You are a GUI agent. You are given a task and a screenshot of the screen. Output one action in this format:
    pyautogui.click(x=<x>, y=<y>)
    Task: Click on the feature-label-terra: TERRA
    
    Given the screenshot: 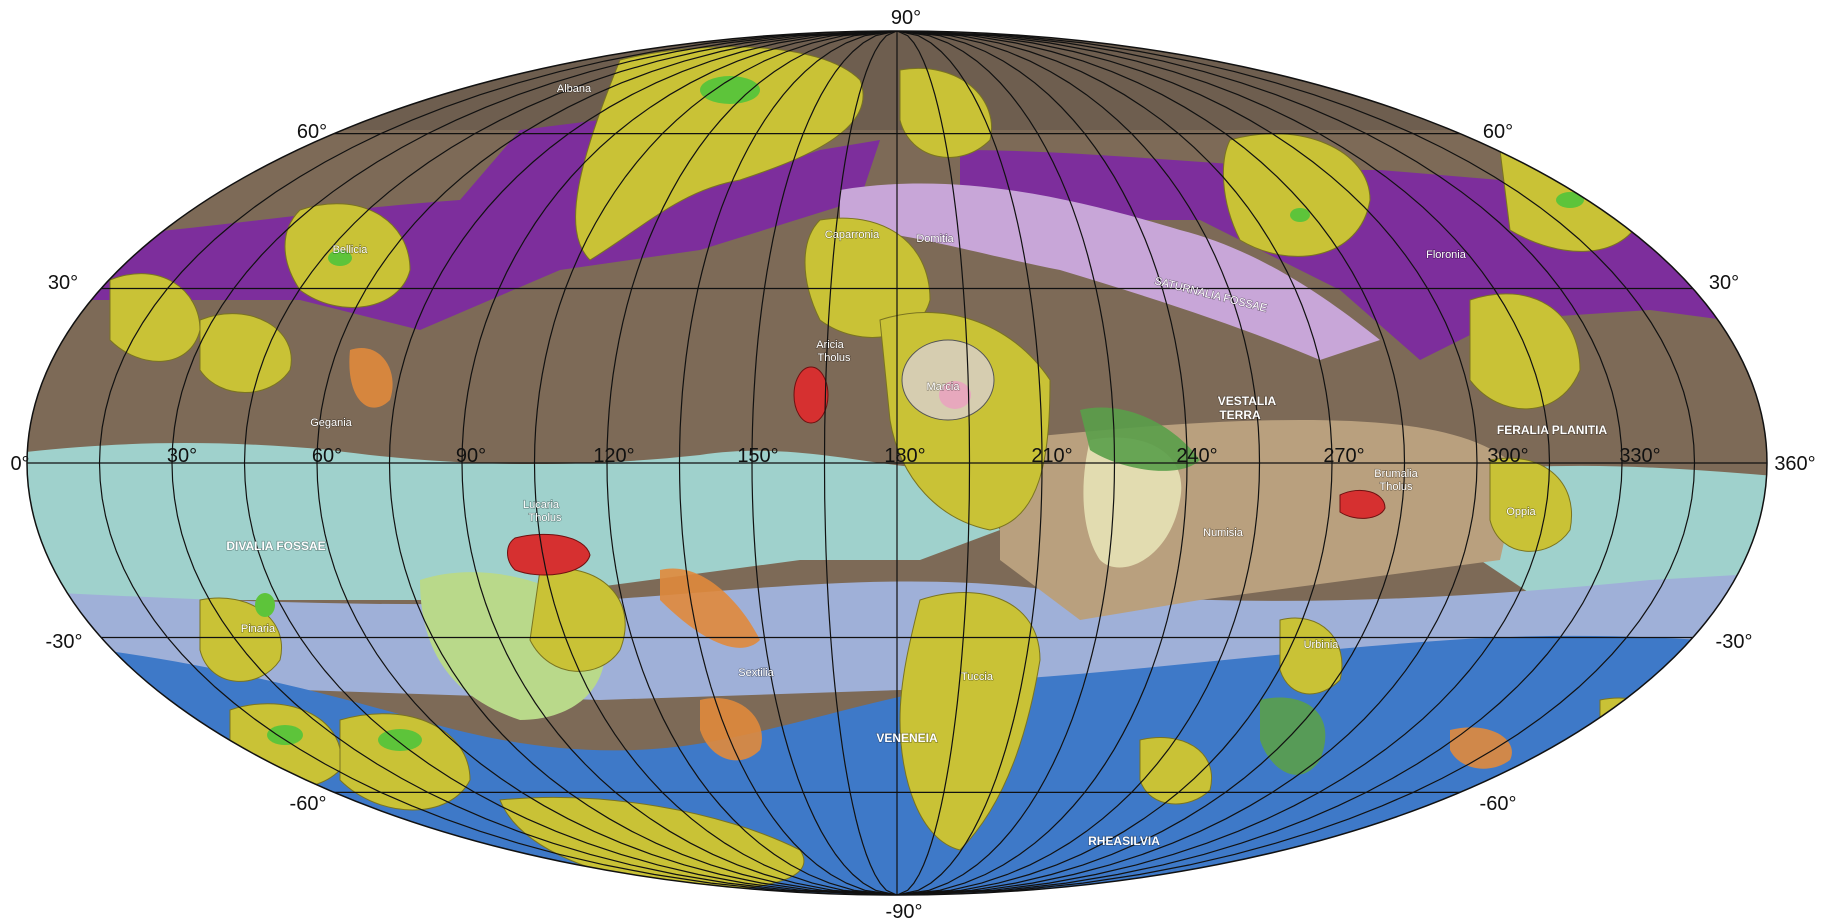 What is the action you would take?
    pyautogui.click(x=1240, y=415)
    